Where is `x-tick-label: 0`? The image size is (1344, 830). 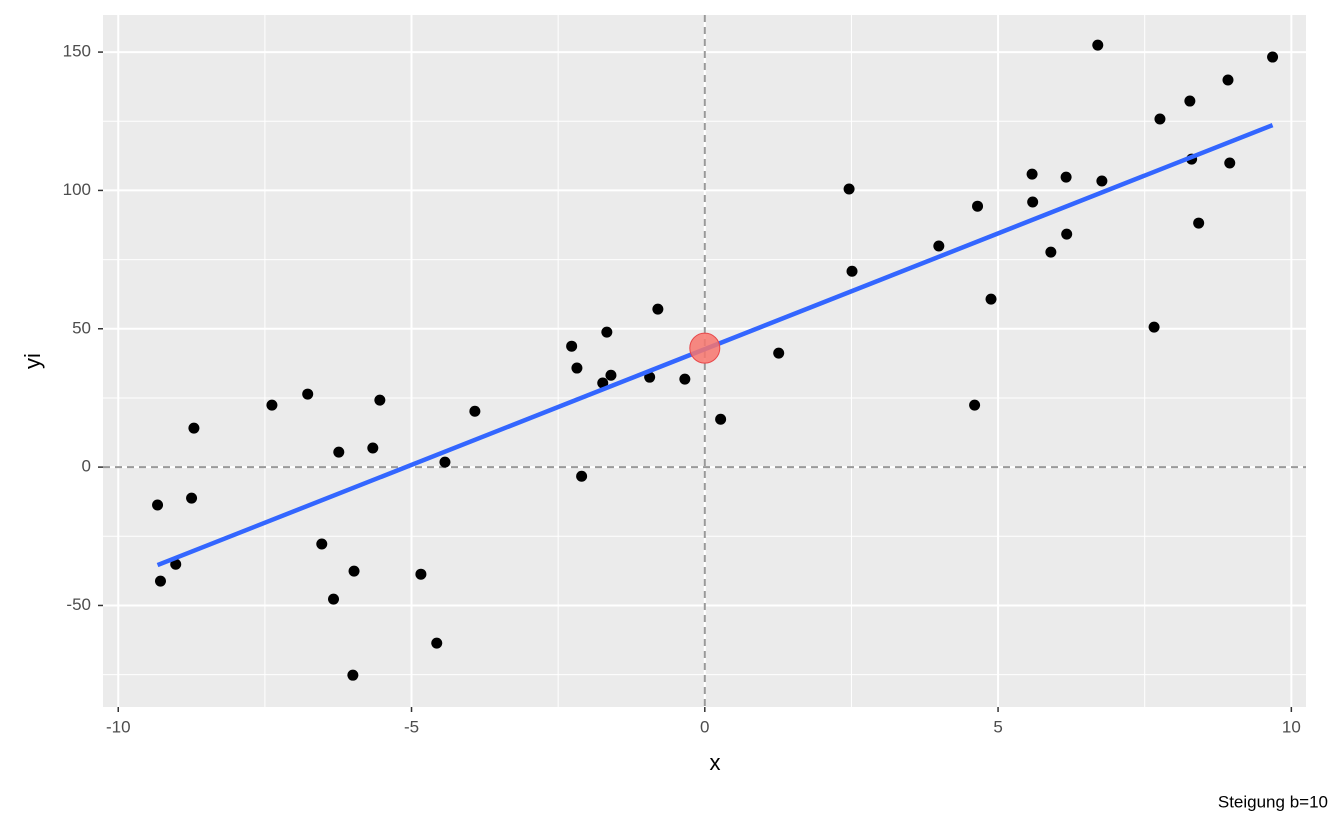
x-tick-label: 0 is located at coordinates (704, 726).